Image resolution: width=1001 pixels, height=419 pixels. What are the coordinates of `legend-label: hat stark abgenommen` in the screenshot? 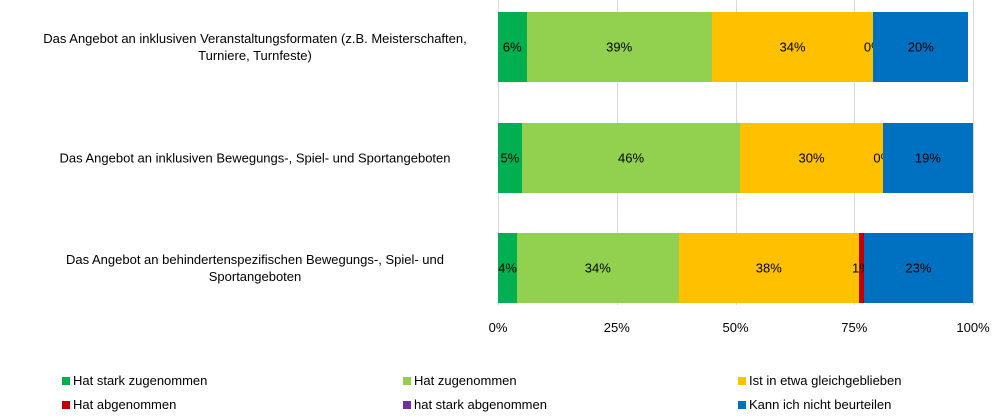 It's located at (480, 404).